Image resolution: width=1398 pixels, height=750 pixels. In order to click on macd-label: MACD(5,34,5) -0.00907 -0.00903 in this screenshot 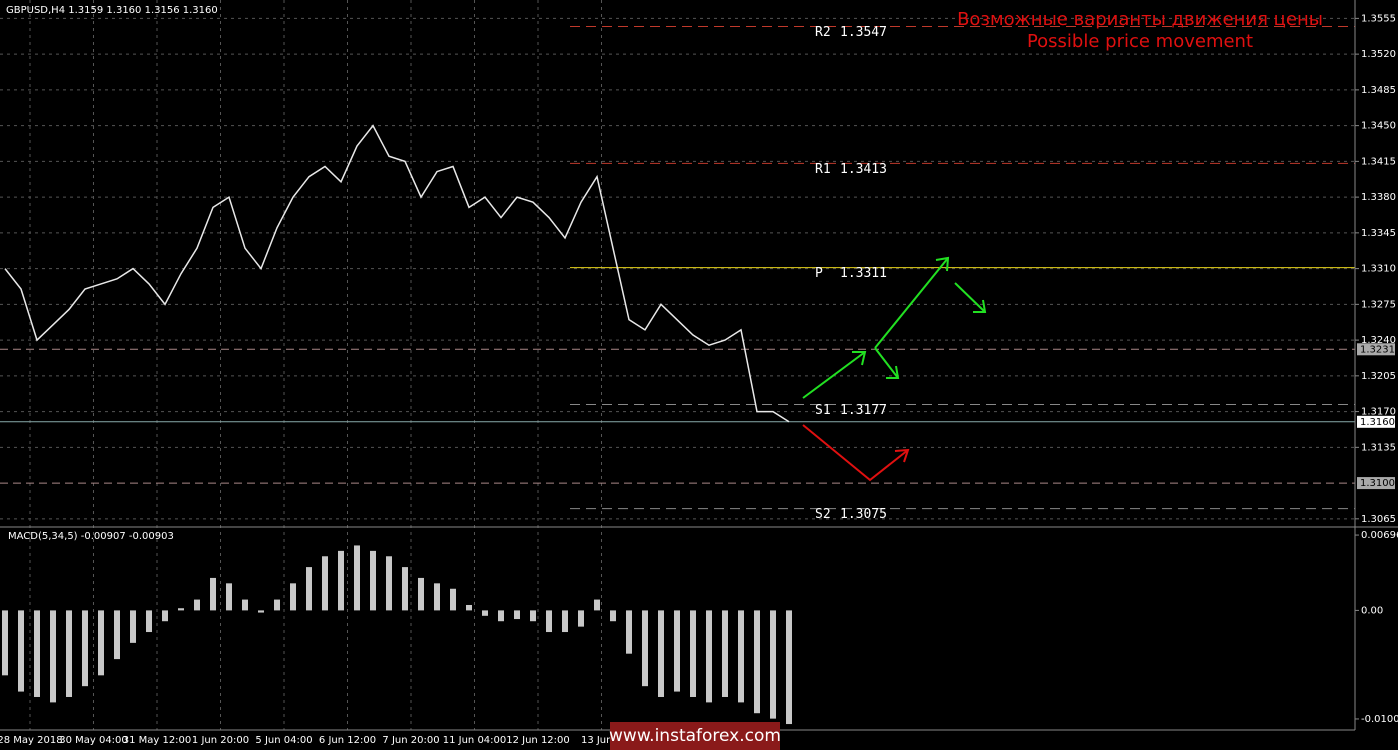, I will do `click(91, 536)`.